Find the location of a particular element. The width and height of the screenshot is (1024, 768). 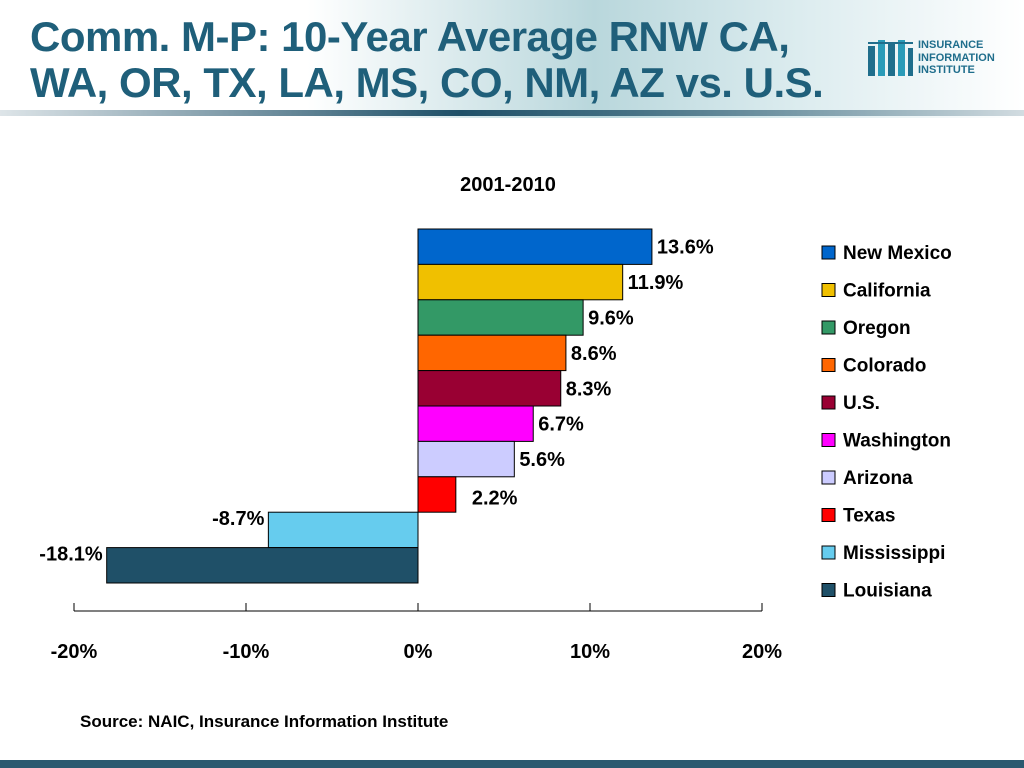

legend-label: Texas is located at coordinates (869, 516).